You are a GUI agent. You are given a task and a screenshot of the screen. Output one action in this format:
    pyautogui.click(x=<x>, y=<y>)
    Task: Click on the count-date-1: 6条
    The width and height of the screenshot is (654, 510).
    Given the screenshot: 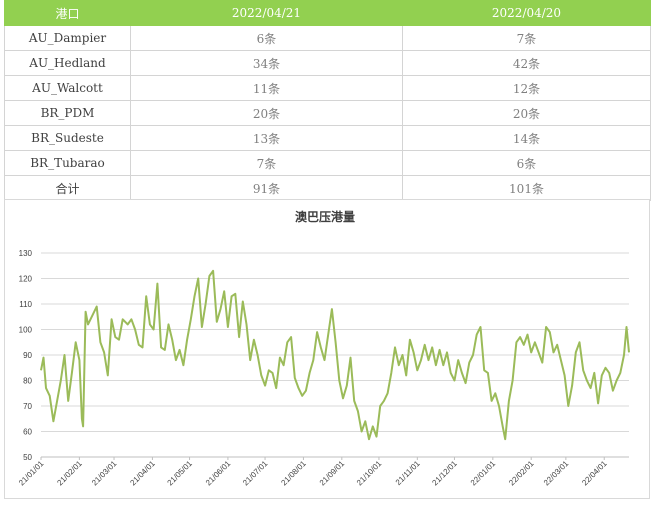 What is the action you would take?
    pyautogui.click(x=266, y=38)
    